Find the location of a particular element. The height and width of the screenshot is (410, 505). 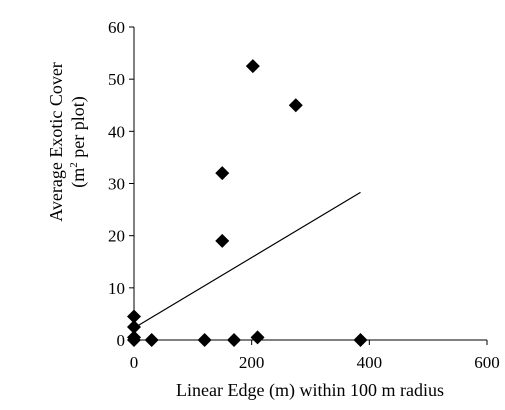

y-axis-title-rest: per plot) is located at coordinates (78, 129).